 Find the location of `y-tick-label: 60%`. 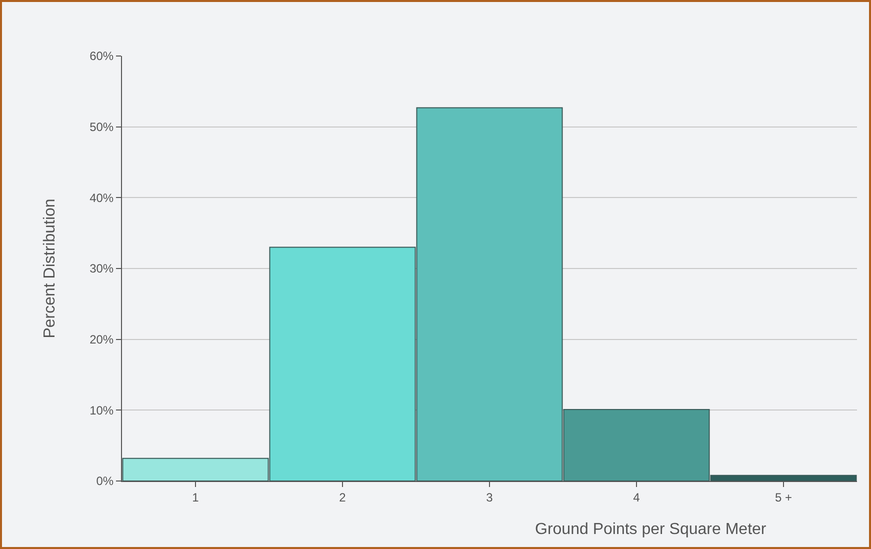

y-tick-label: 60% is located at coordinates (102, 56).